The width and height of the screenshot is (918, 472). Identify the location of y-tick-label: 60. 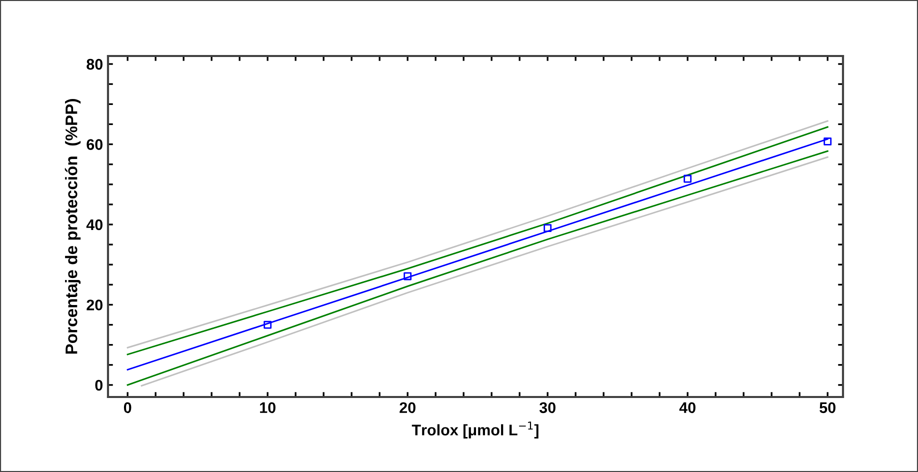
(94, 144).